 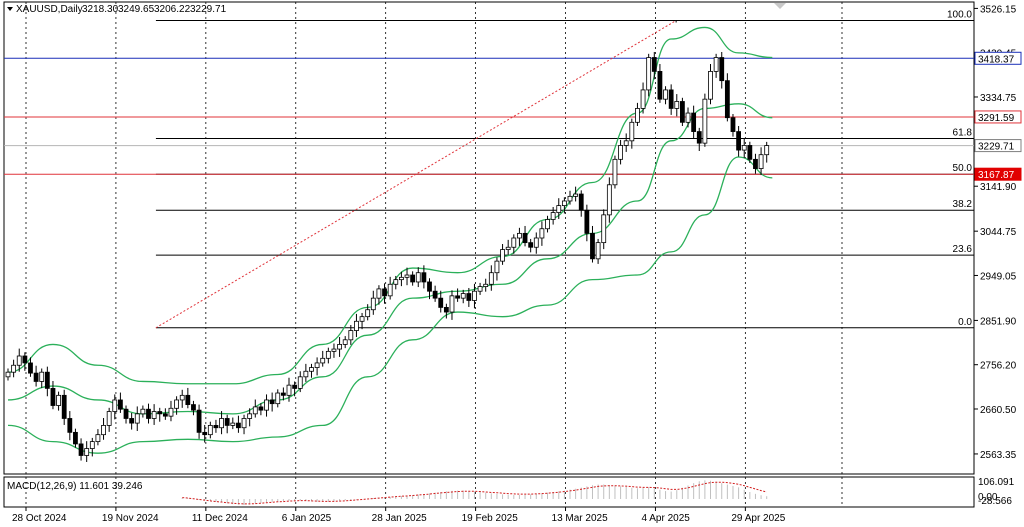 What do you see at coordinates (998, 455) in the screenshot?
I see `price-axis-label: 2563.35` at bounding box center [998, 455].